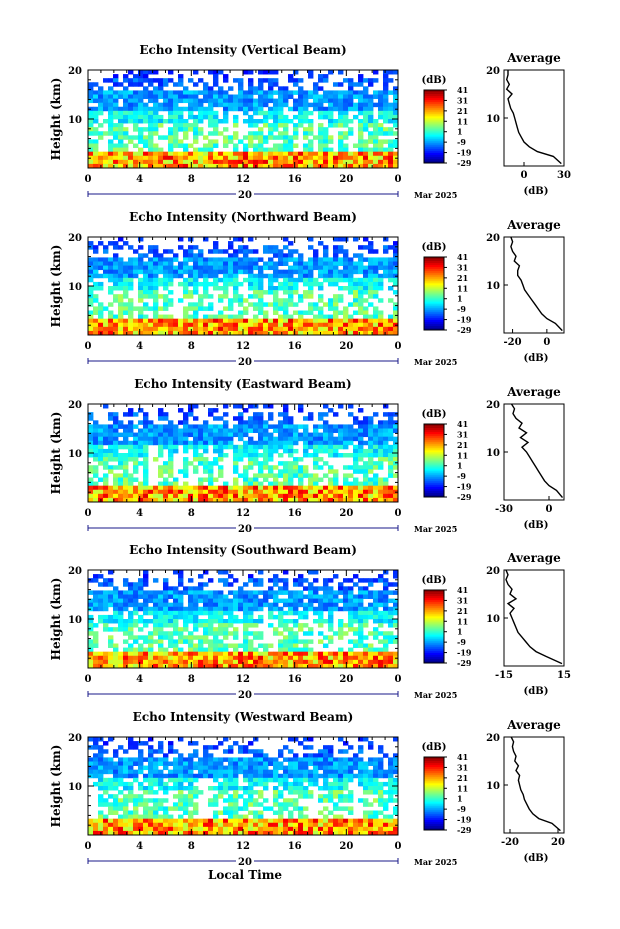 This screenshot has height=929, width=620. What do you see at coordinates (461, 309) in the screenshot?
I see `colorbar-tick-label: -9` at bounding box center [461, 309].